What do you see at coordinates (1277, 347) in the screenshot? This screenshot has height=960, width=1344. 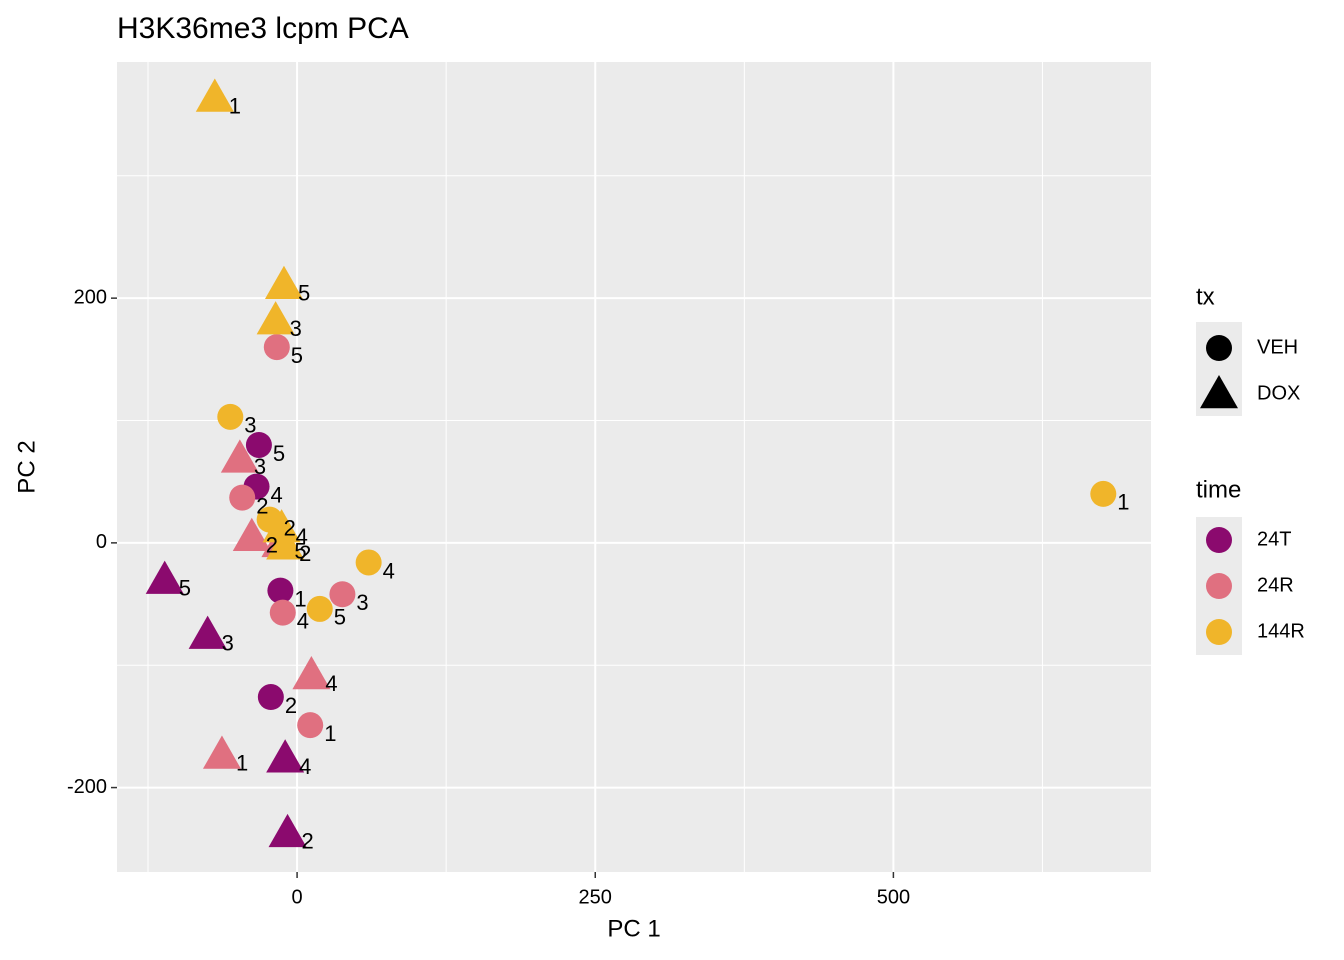 I see `legend-label: VEH` at bounding box center [1277, 347].